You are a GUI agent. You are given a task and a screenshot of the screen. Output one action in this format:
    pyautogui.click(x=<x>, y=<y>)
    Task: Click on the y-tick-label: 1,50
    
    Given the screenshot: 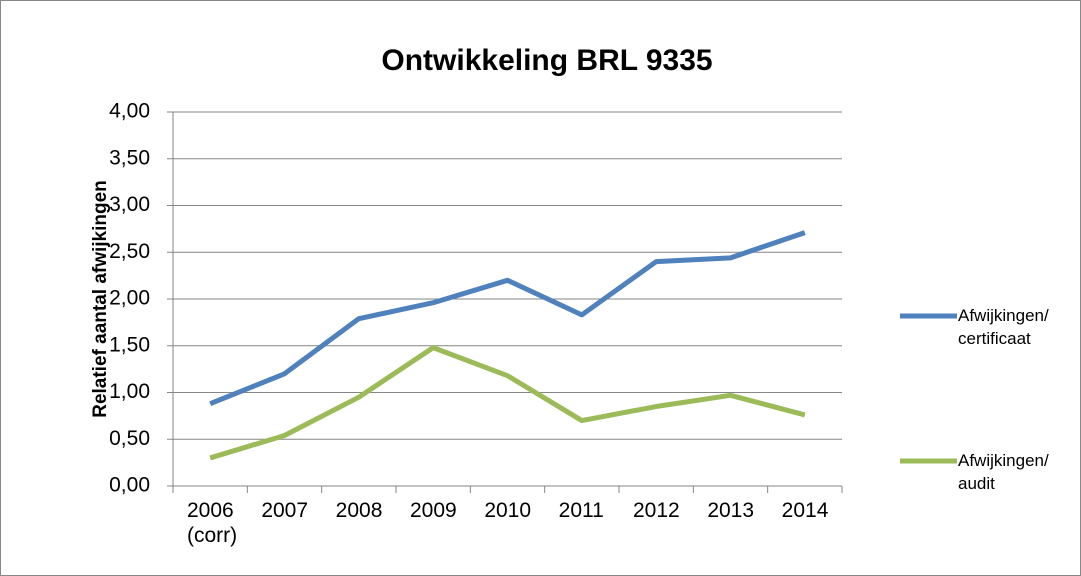 What is the action you would take?
    pyautogui.click(x=129, y=344)
    